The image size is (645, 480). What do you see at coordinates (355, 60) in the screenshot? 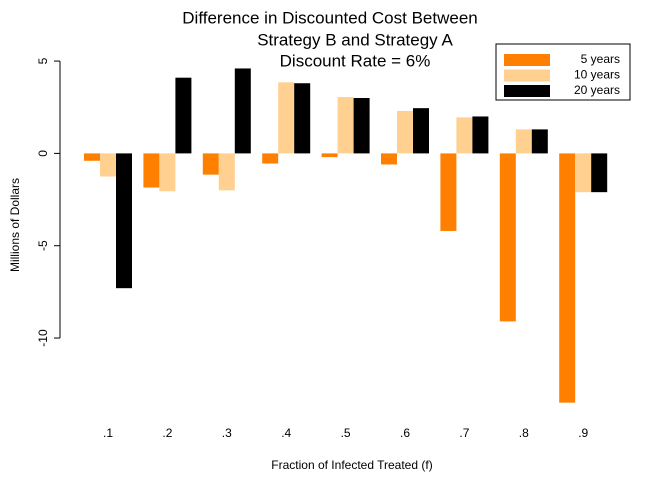
I see `chart-title: Discount Rate = 6%` at bounding box center [355, 60].